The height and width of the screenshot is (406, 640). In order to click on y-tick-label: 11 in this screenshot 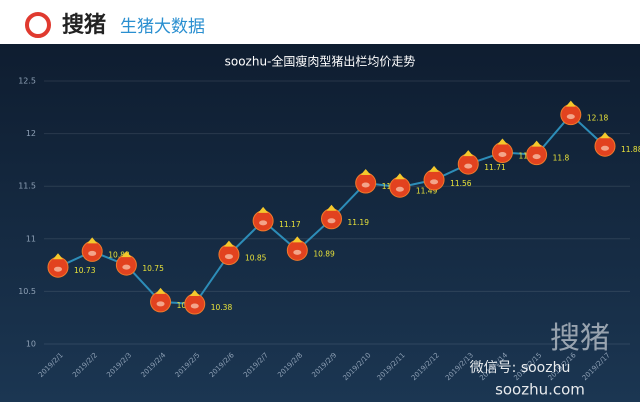, I will do `click(31, 238)`.